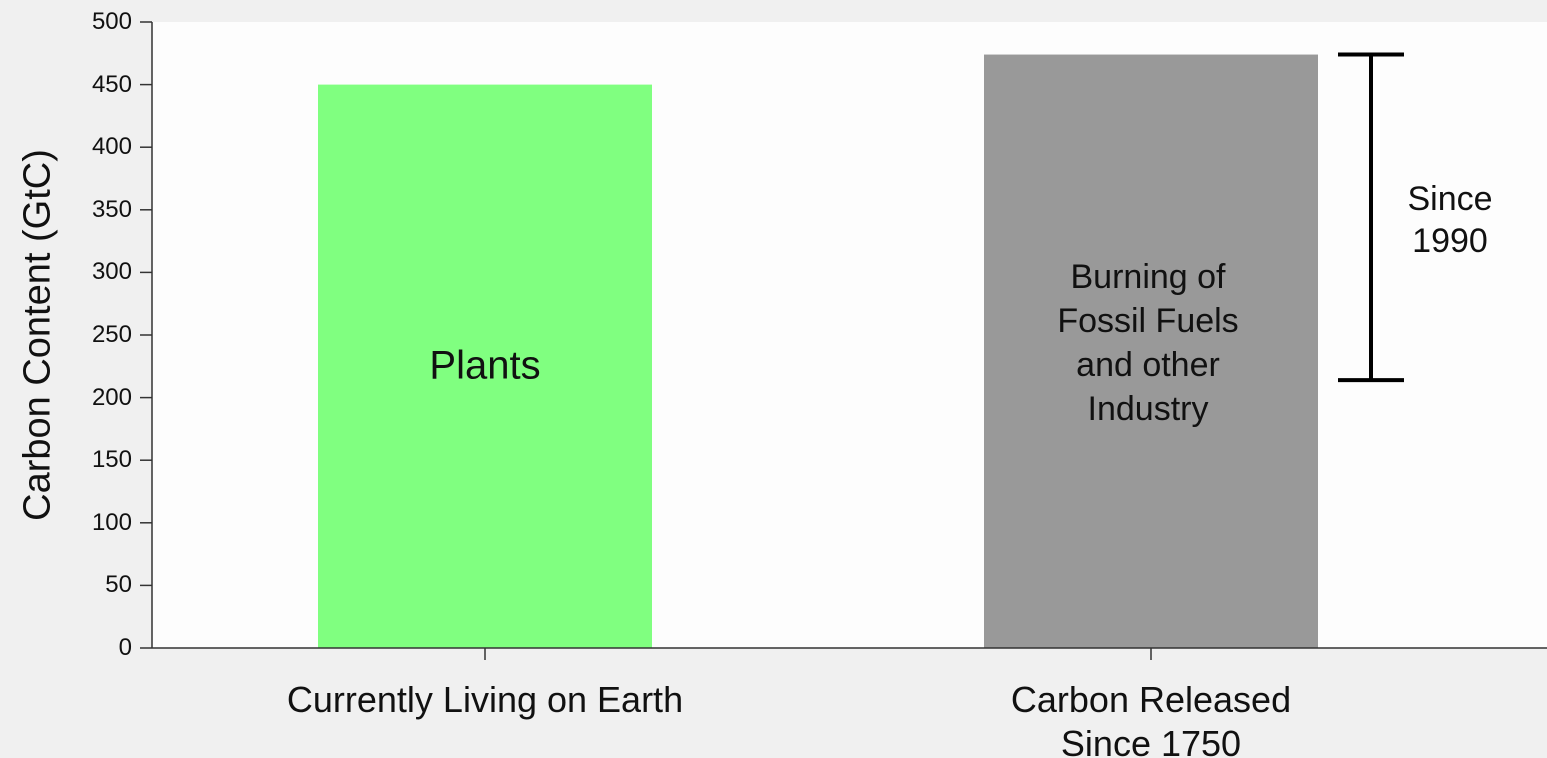  I want to click on y-tick-label: 450, so click(111, 84).